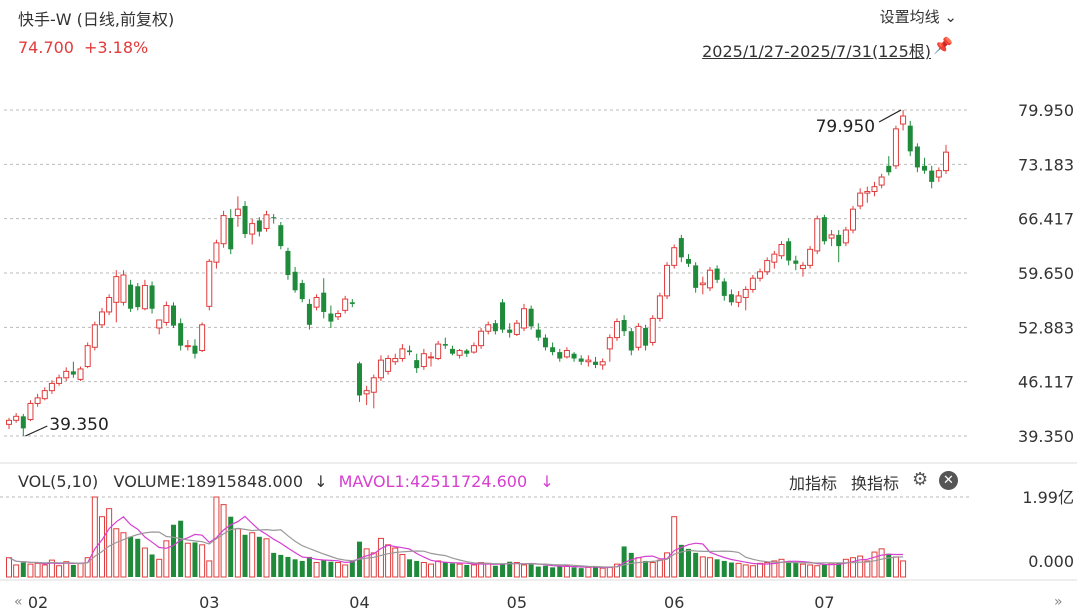 The width and height of the screenshot is (1077, 613). Describe the element at coordinates (1046, 110) in the screenshot. I see `price-tick-label: 79.950` at that location.